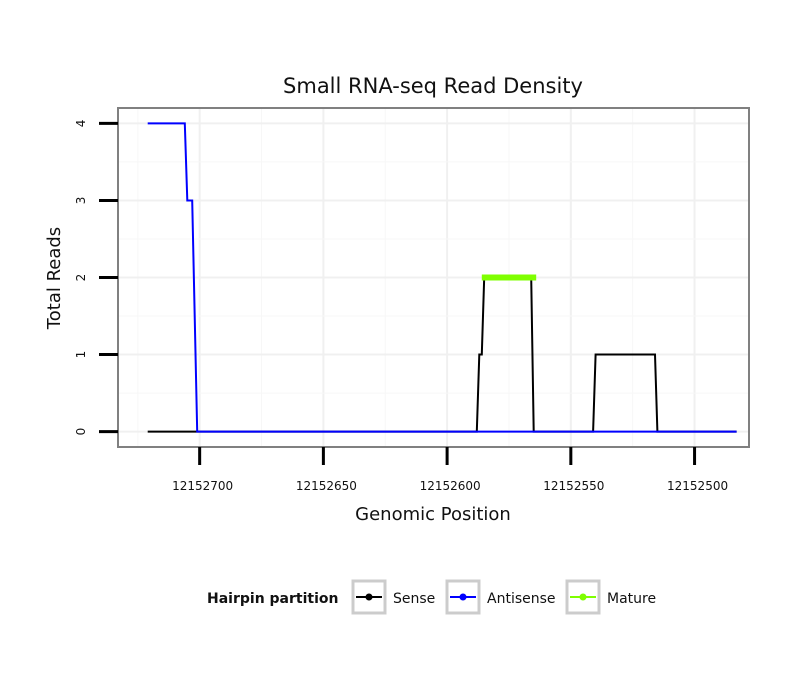 The image size is (810, 690). What do you see at coordinates (573, 486) in the screenshot?
I see `x-tick-label: 12152550` at bounding box center [573, 486].